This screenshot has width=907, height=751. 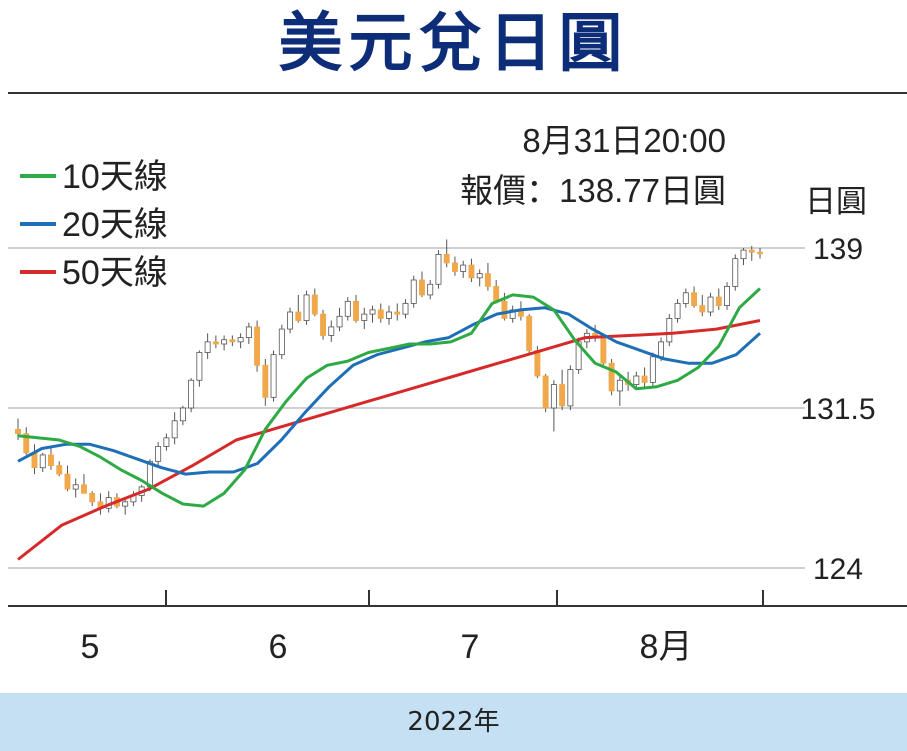 I want to click on quote-time: 8月31日20:00, so click(x=624, y=140).